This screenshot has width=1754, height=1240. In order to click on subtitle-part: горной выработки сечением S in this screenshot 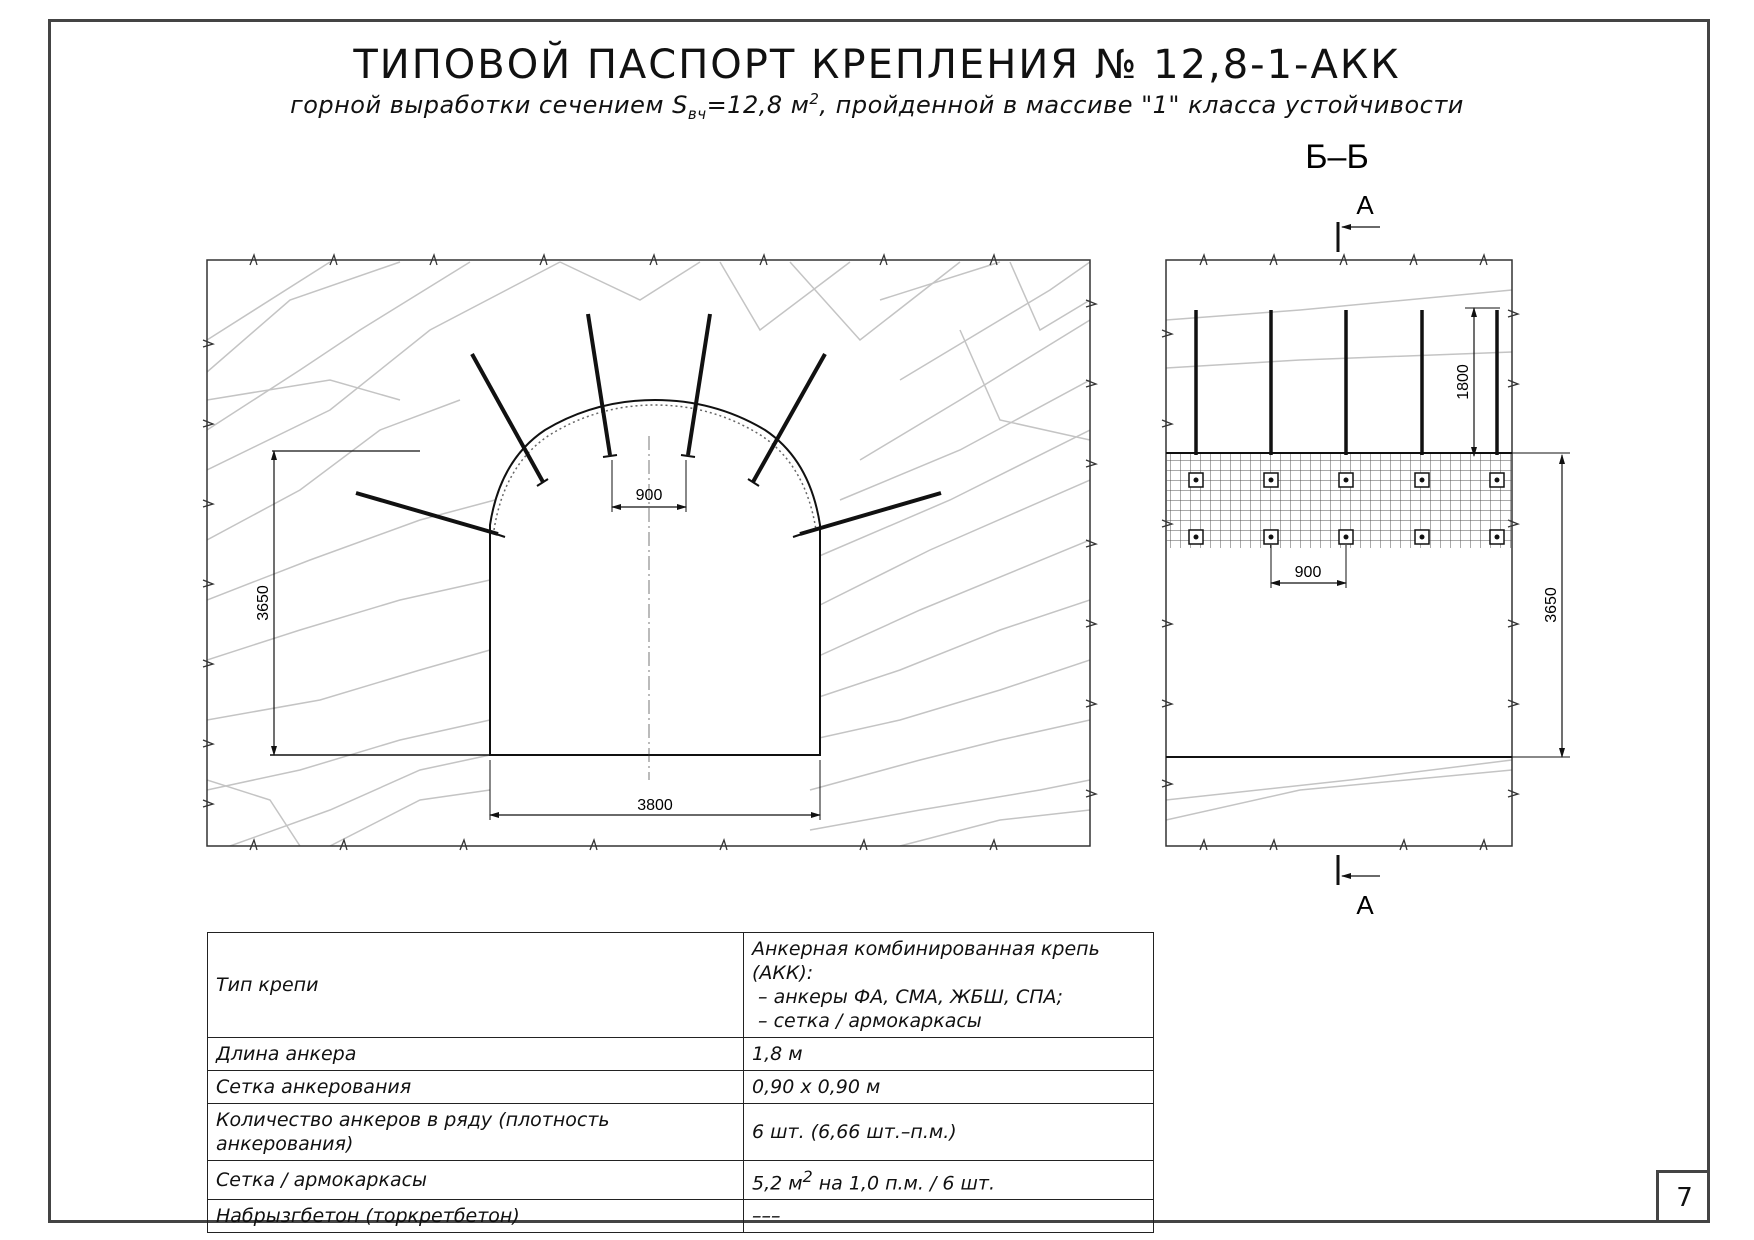, I will do `click(489, 105)`.